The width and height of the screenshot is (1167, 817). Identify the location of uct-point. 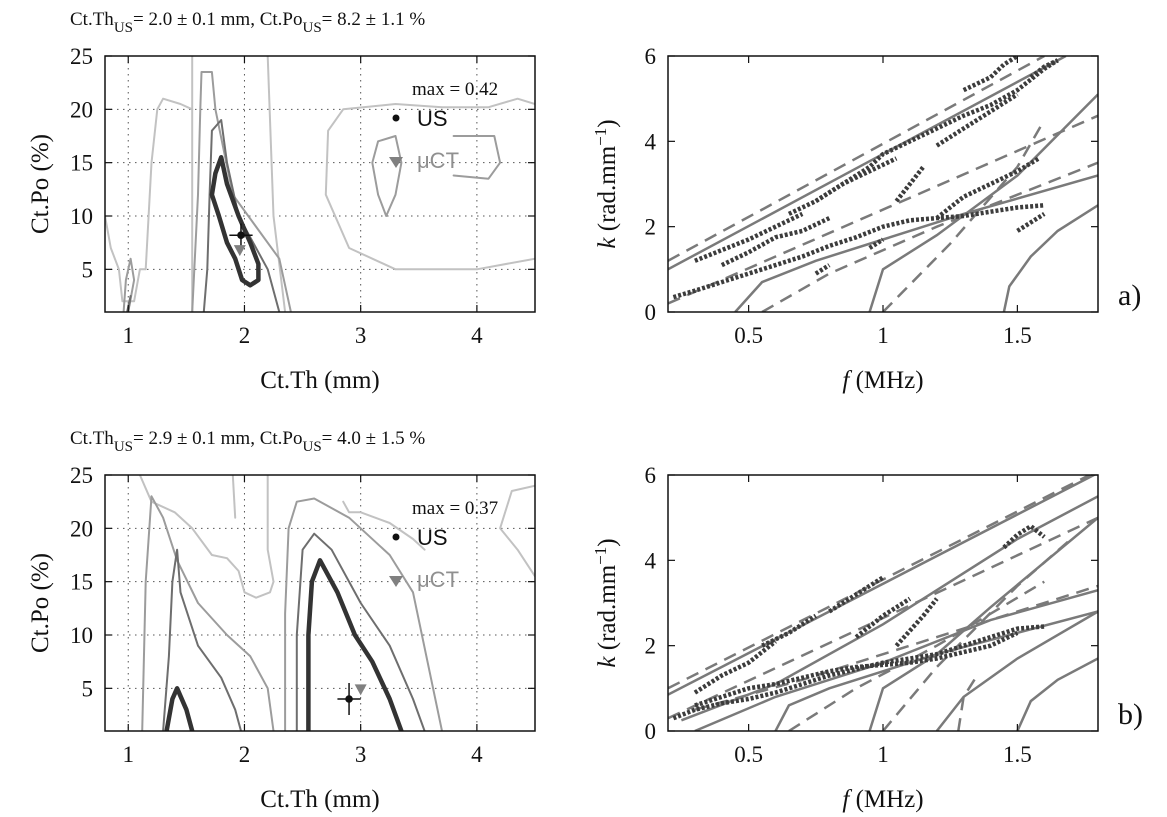
(360, 690).